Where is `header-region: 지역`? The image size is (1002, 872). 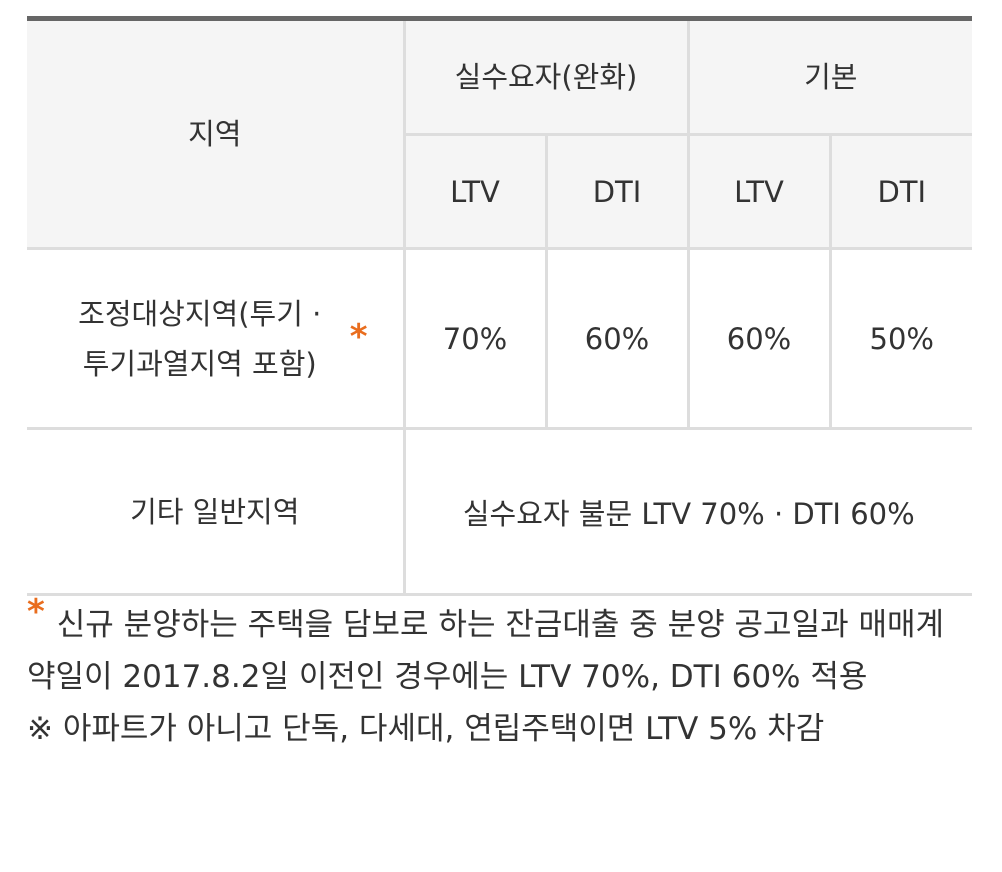
header-region: 지역 is located at coordinates (215, 134).